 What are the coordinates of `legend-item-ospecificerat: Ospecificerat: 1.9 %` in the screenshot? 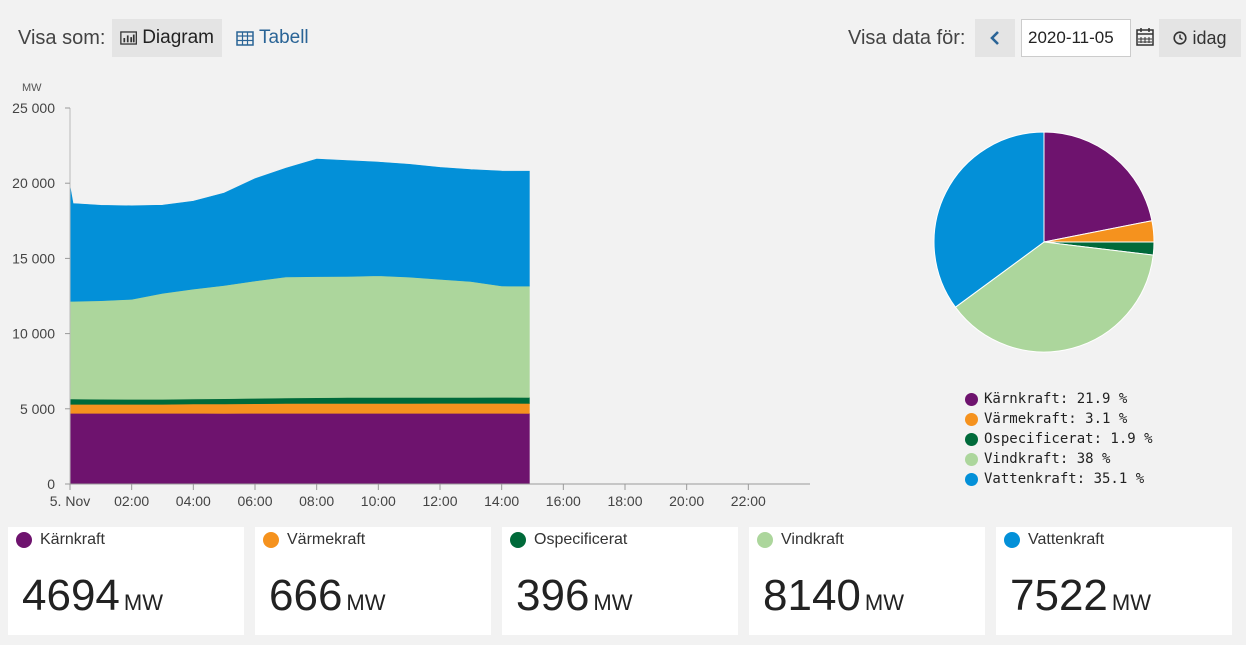 It's located at (1059, 439).